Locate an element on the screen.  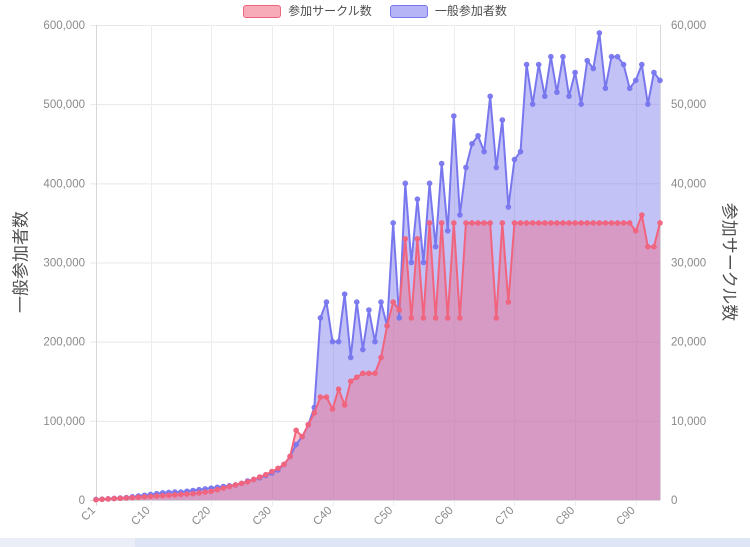
point-right-C43 is located at coordinates (350, 381).